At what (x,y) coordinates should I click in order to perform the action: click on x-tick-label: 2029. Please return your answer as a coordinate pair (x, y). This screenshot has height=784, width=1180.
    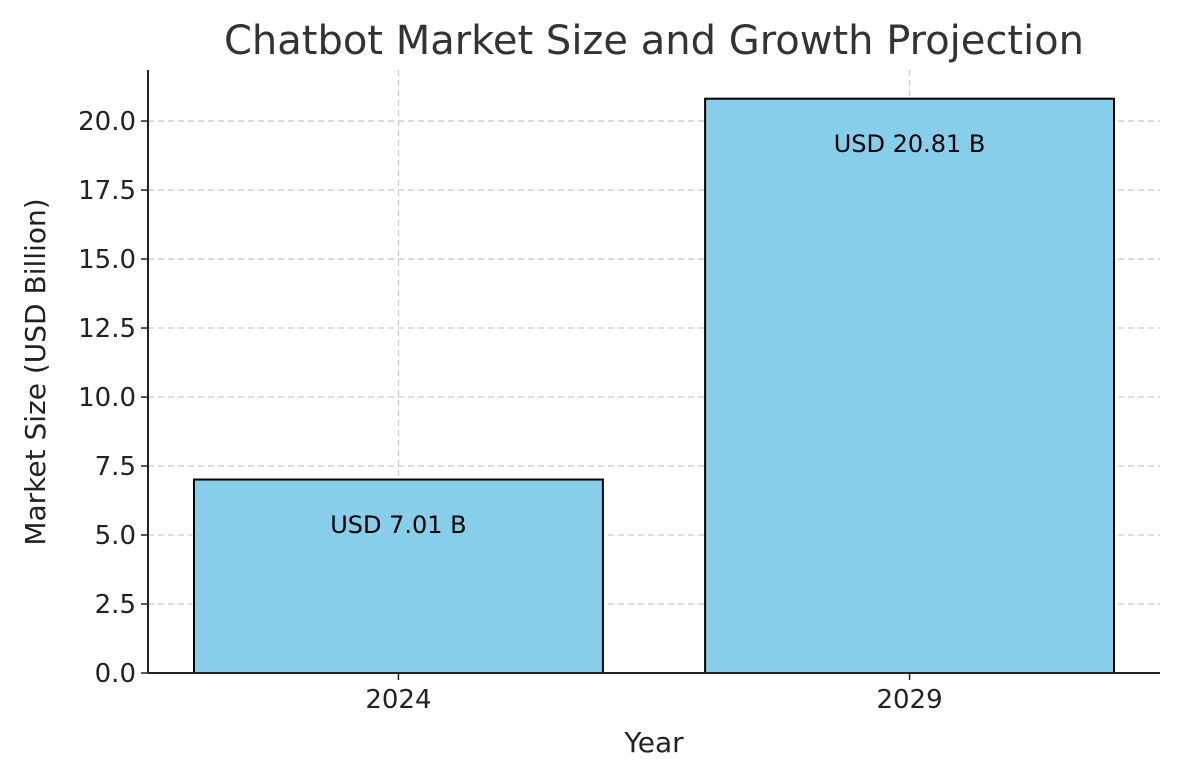
    Looking at the image, I should click on (909, 700).